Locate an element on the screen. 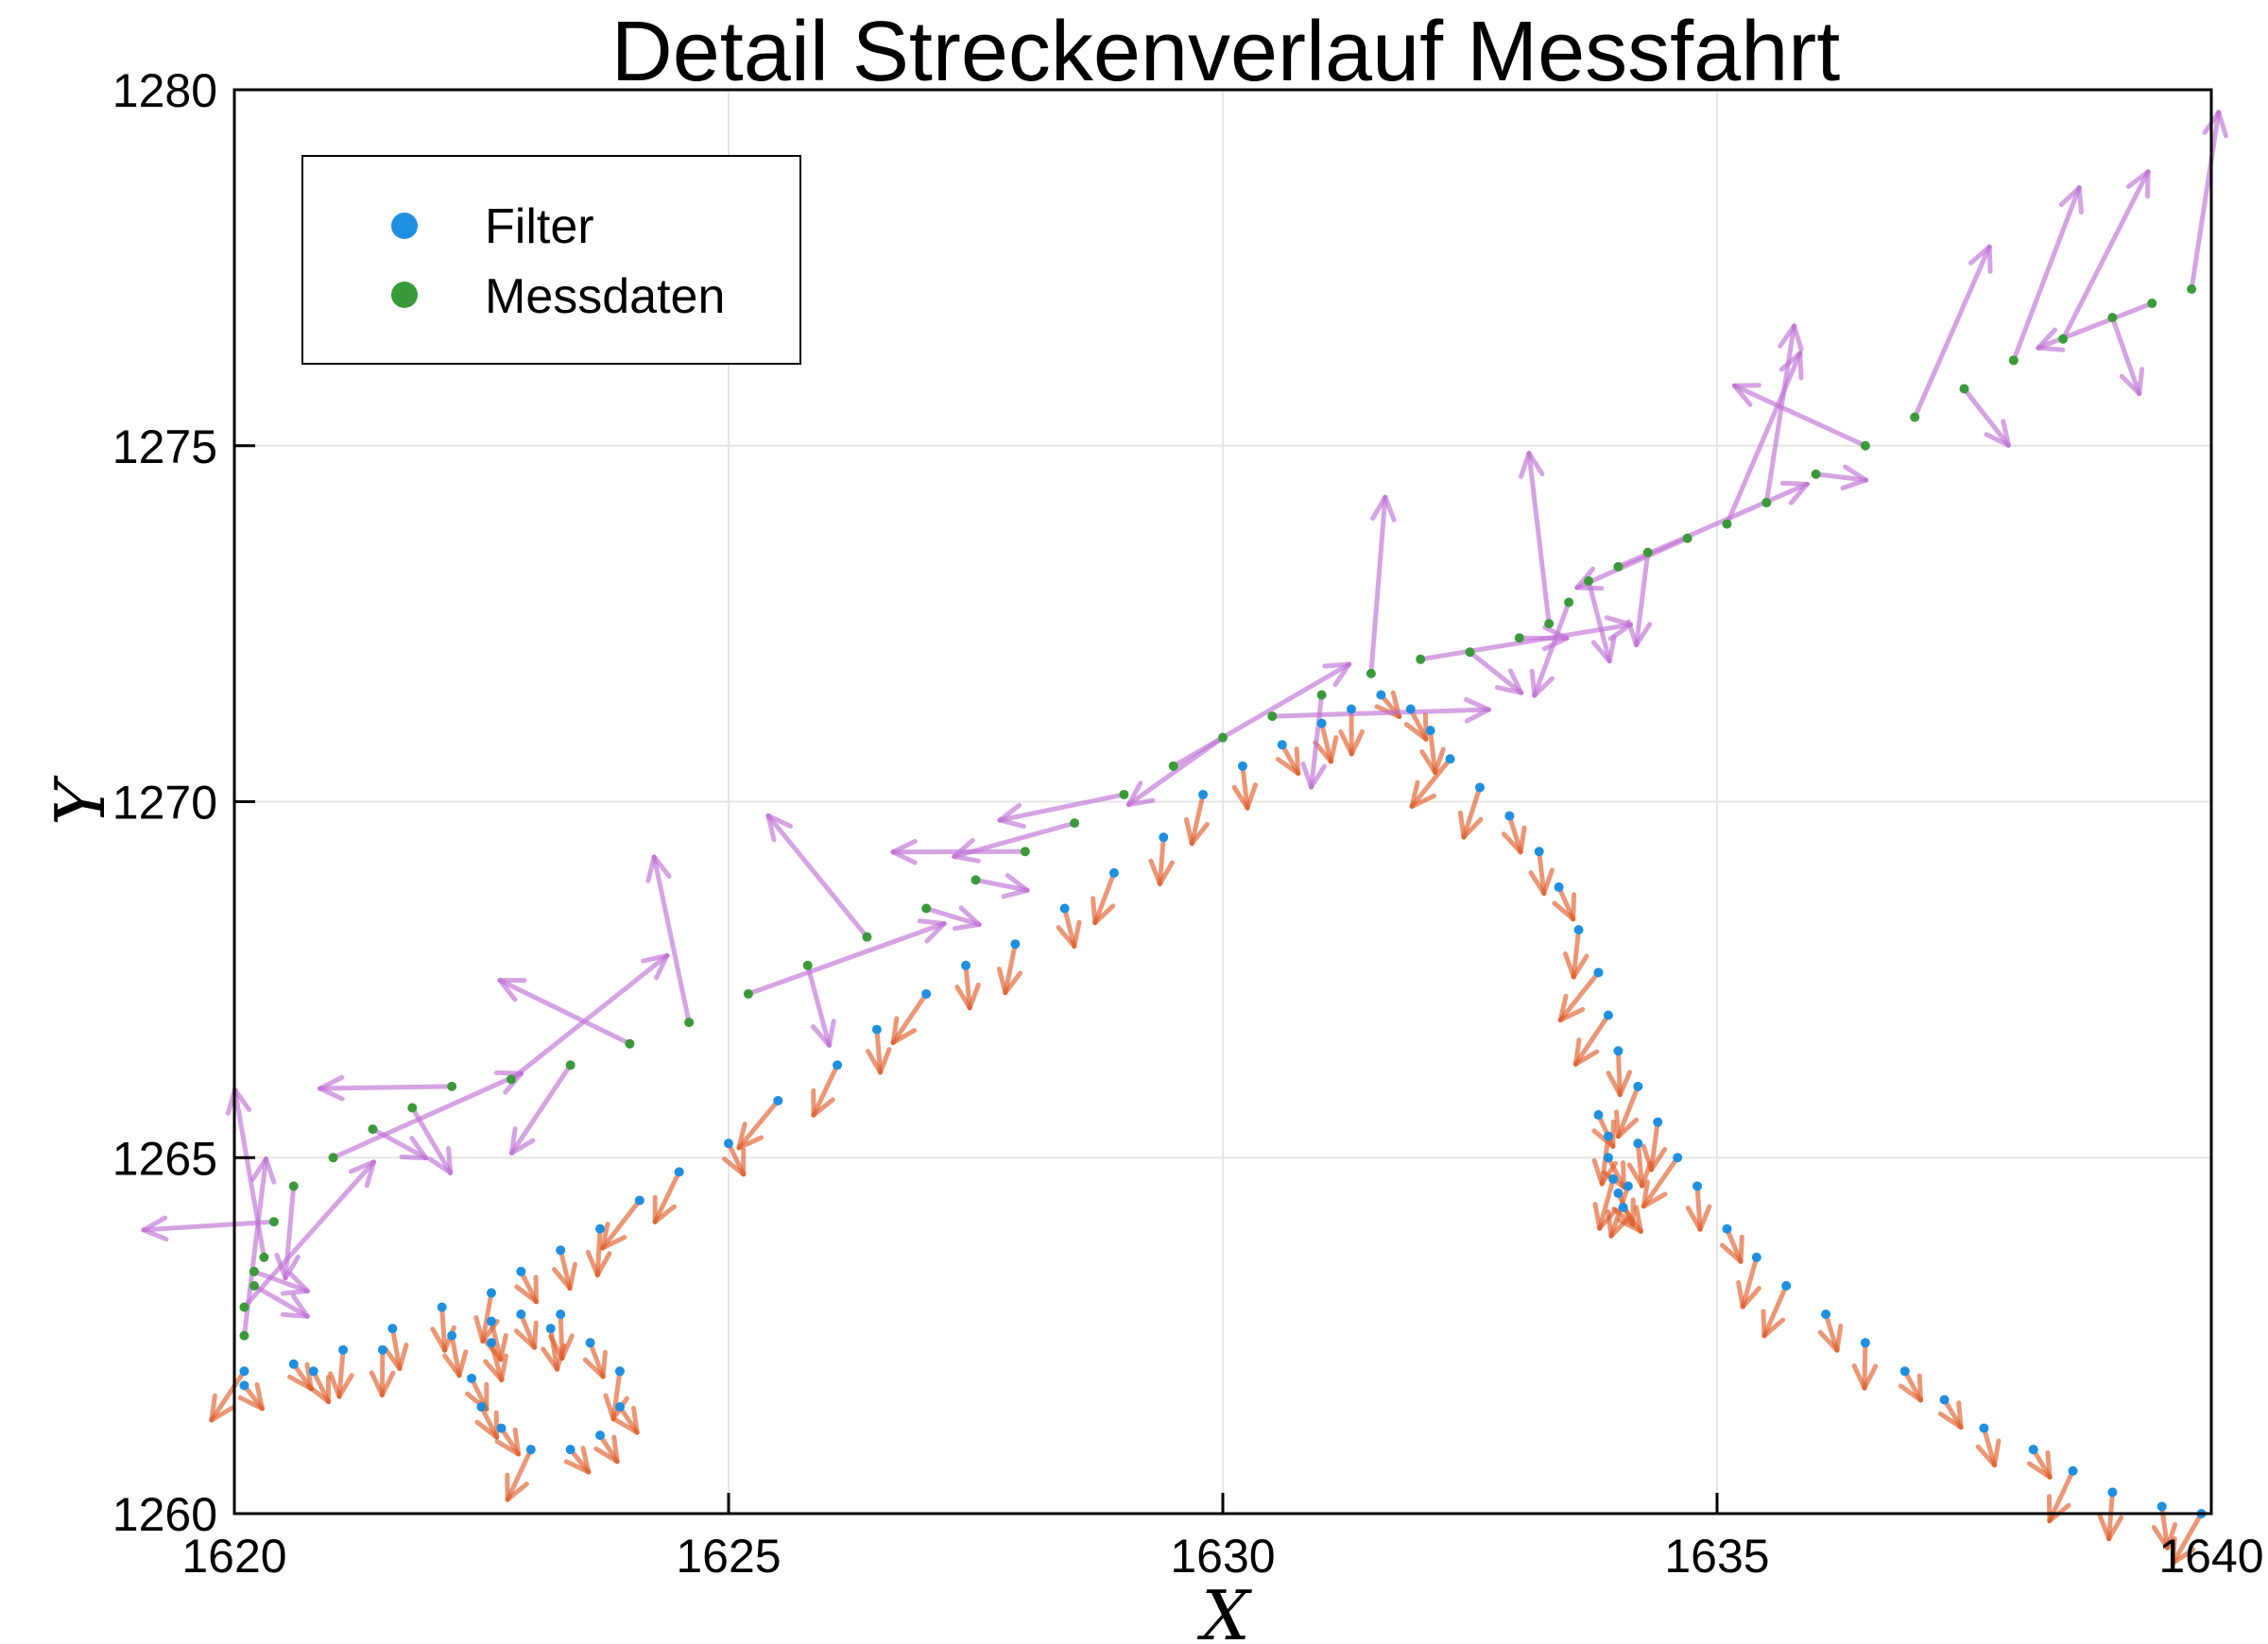 The height and width of the screenshot is (1644, 2268). x-axis-label: X is located at coordinates (1224, 1610).